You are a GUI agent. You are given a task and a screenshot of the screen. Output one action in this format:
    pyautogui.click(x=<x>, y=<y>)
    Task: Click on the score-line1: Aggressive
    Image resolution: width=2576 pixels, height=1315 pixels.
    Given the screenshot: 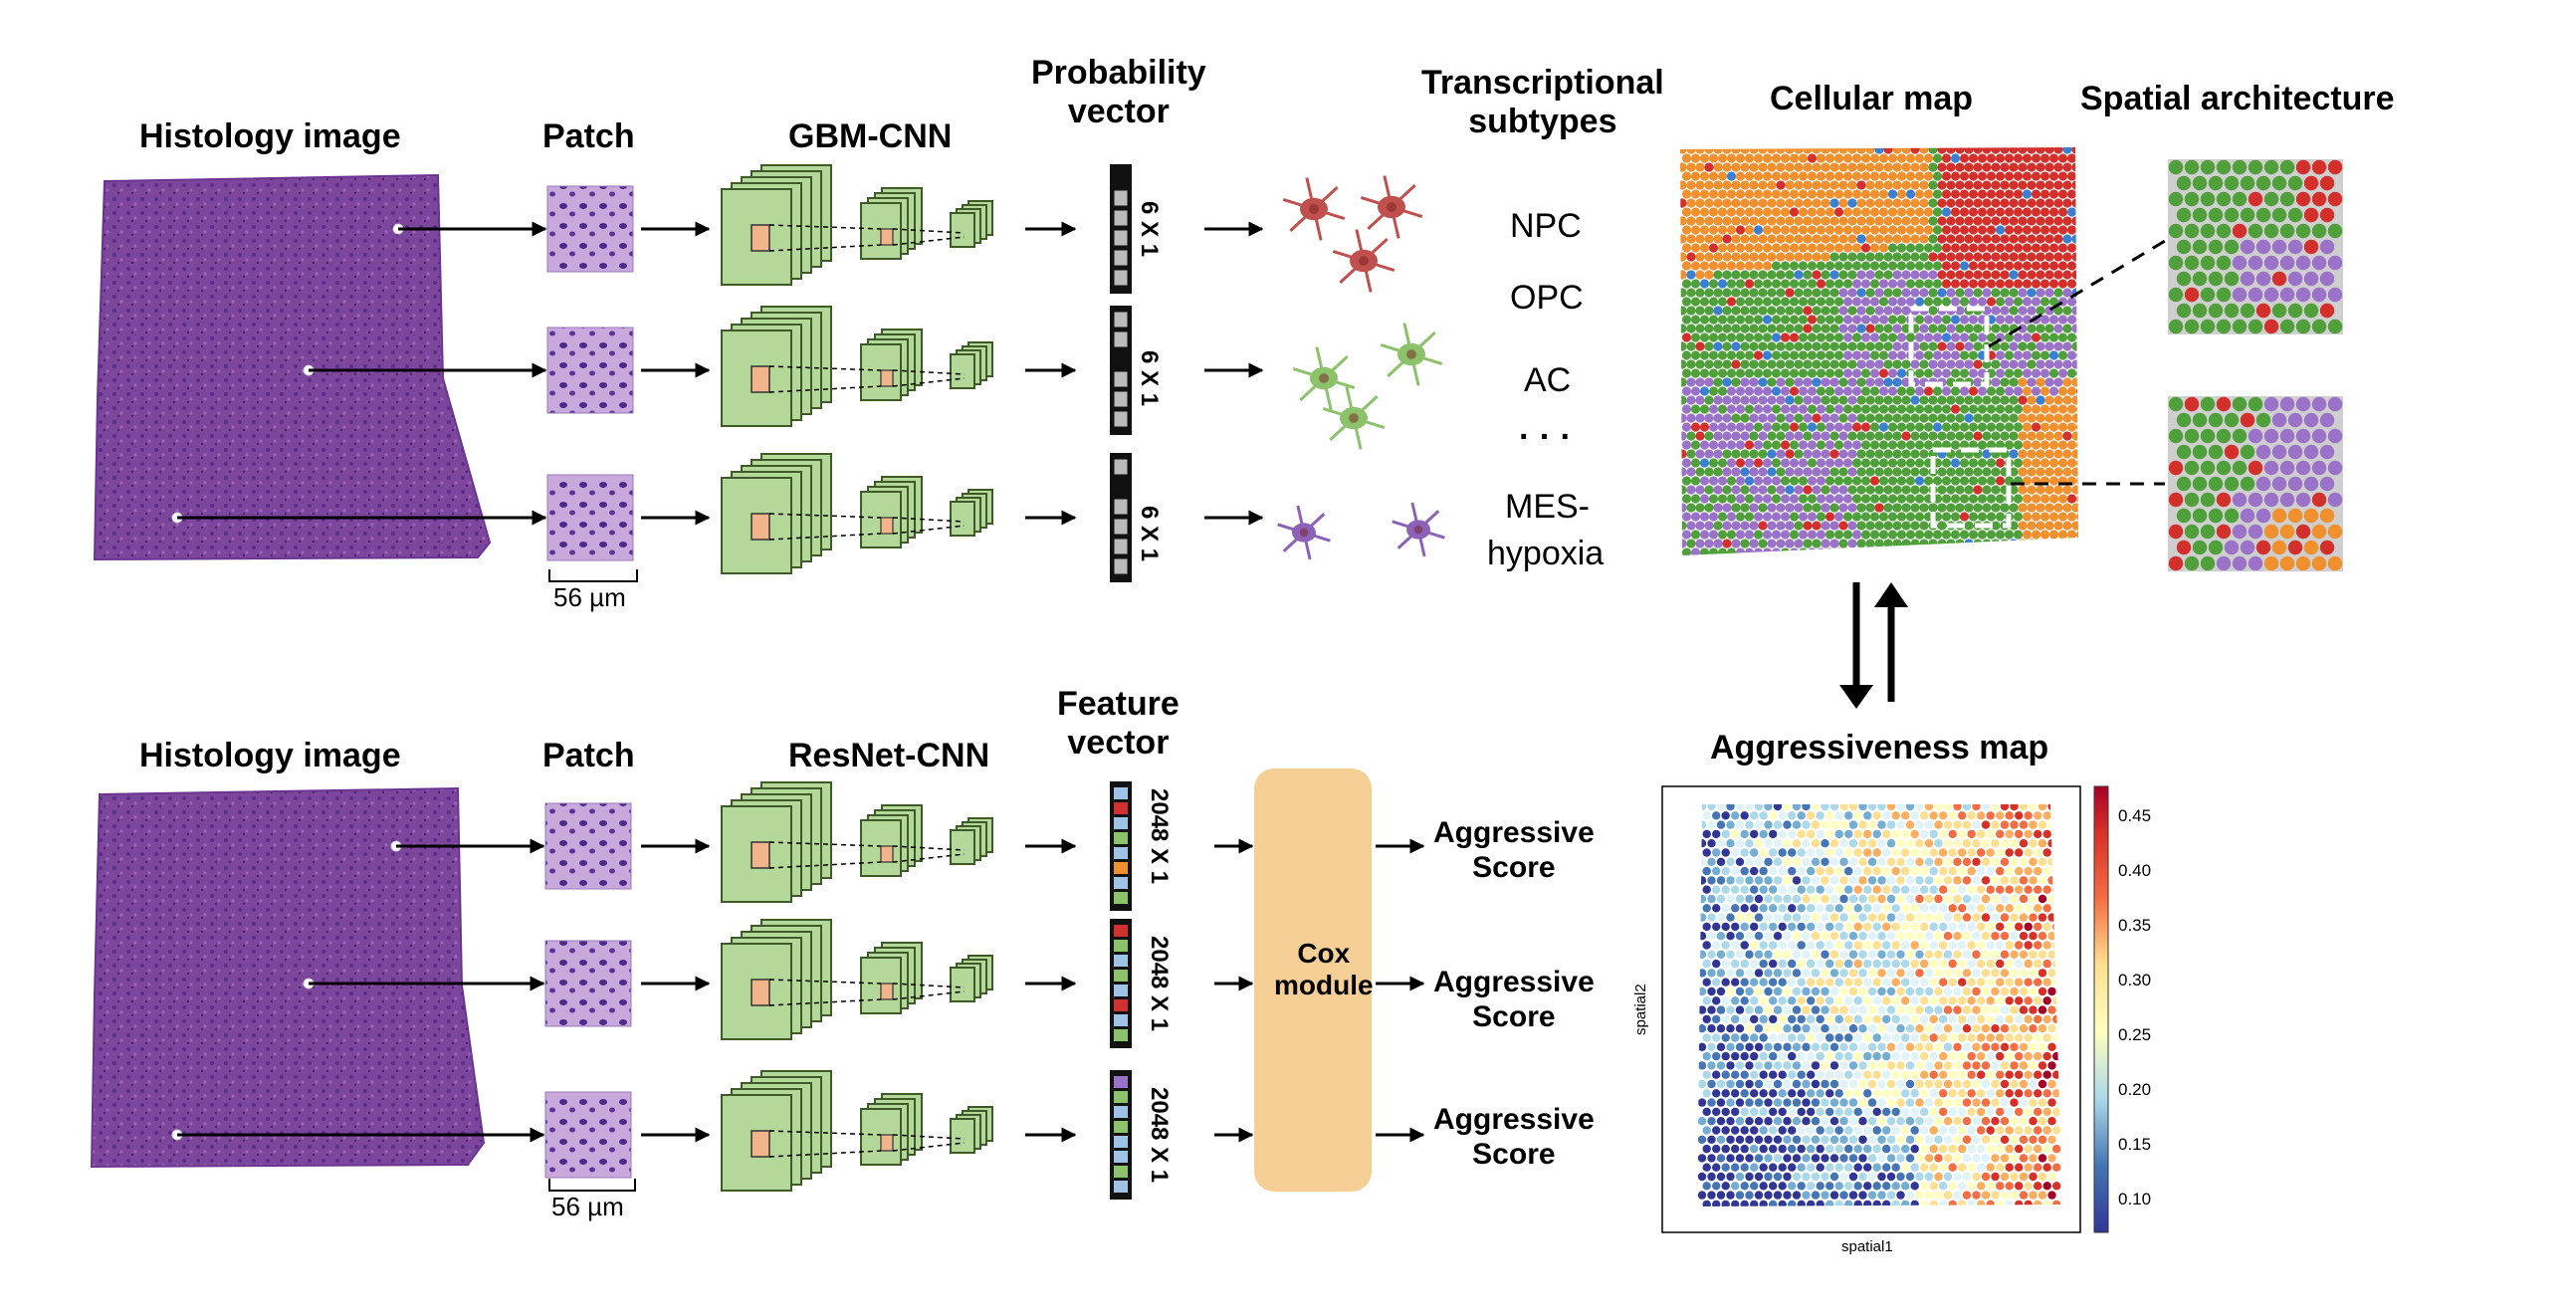 What is the action you would take?
    pyautogui.click(x=1514, y=1119)
    